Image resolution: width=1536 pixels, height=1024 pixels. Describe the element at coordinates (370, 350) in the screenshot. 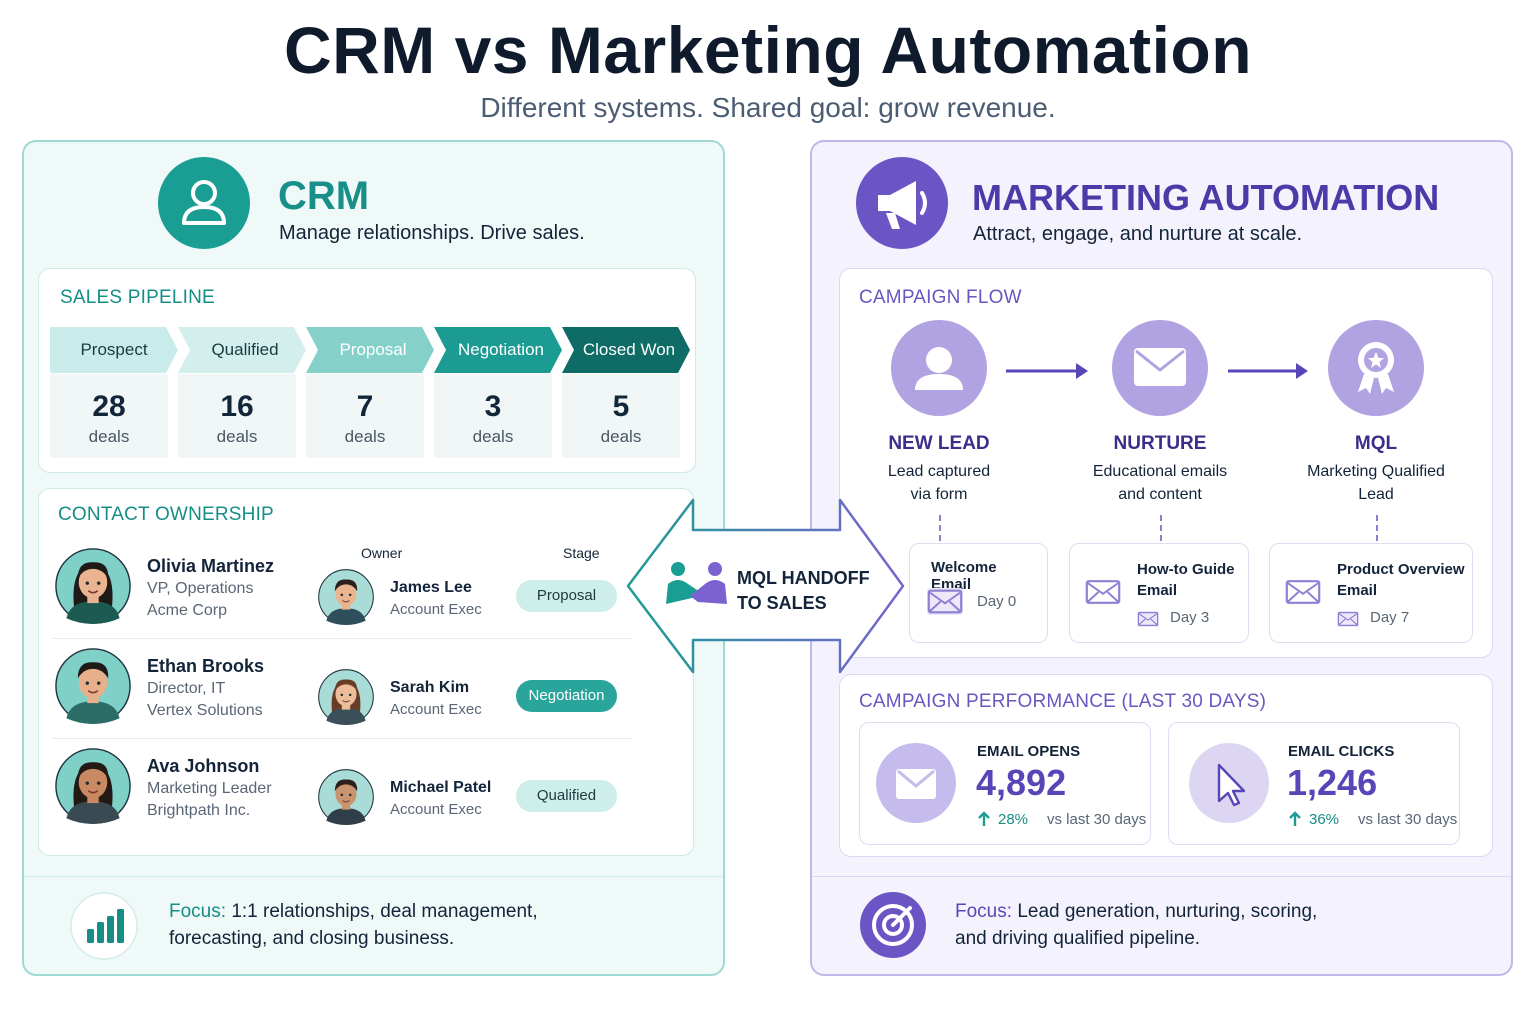

I see `stage-label: Proposal` at that location.